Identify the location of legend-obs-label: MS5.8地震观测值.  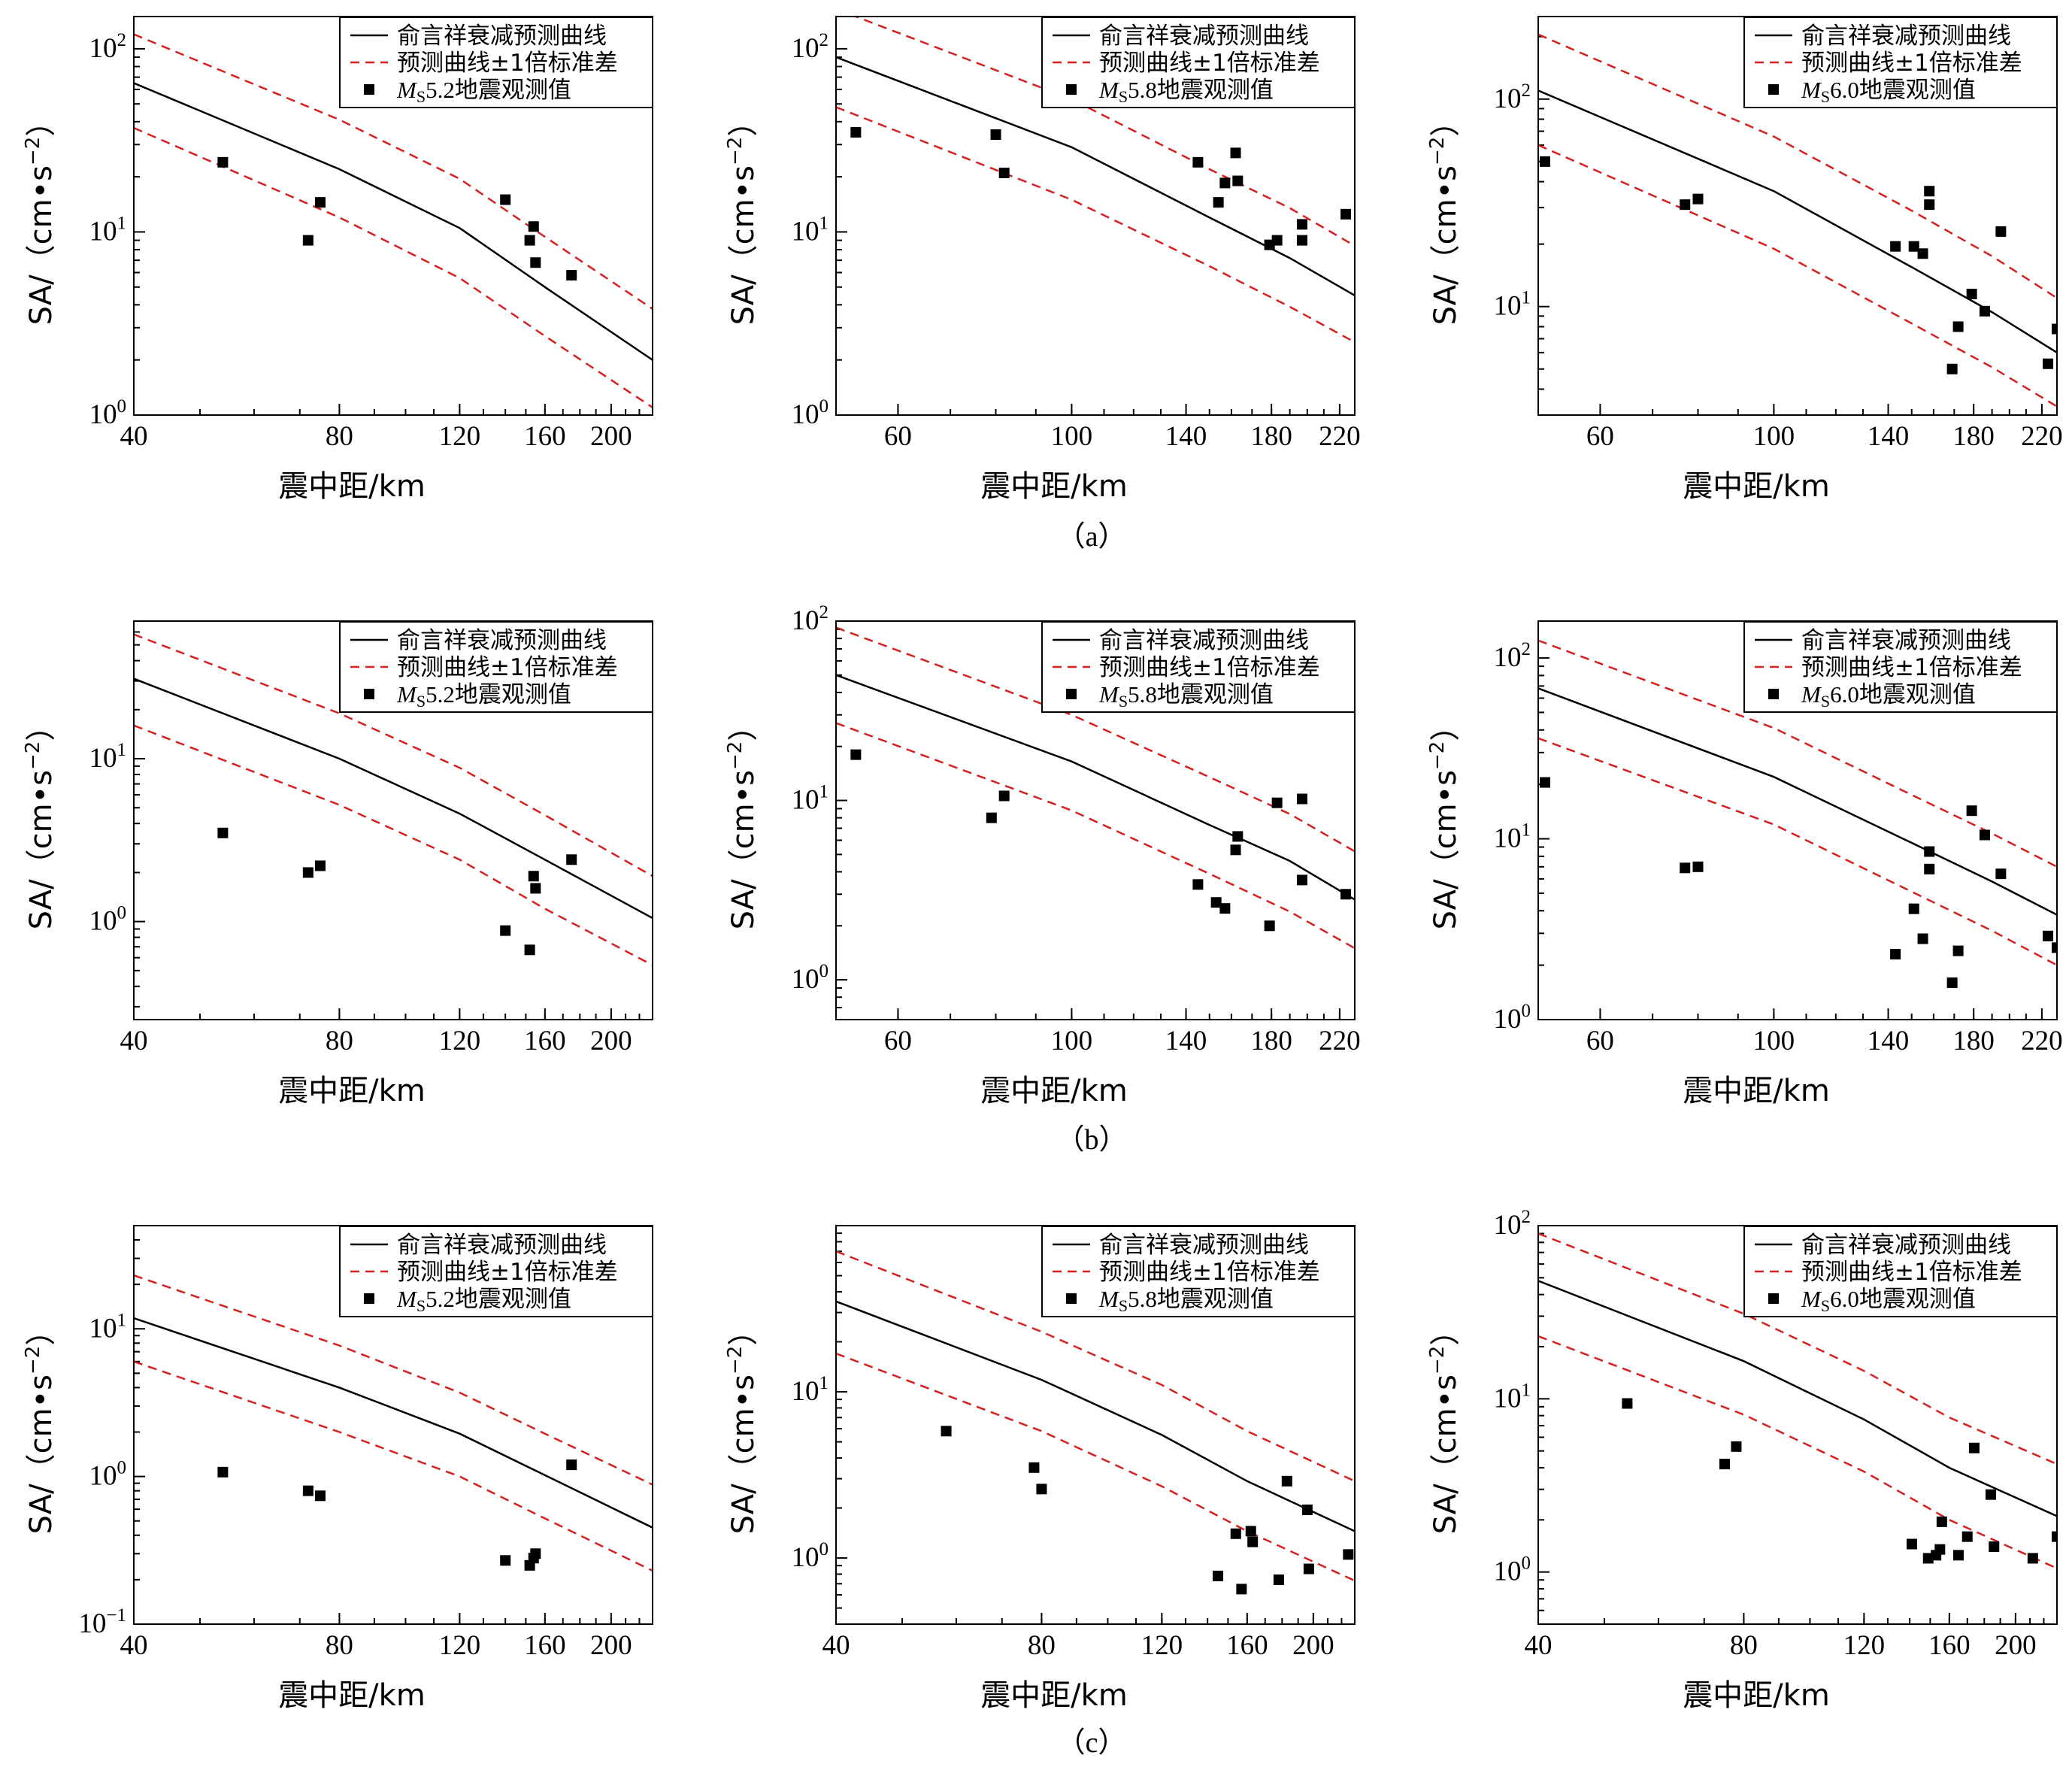
(1186, 696).